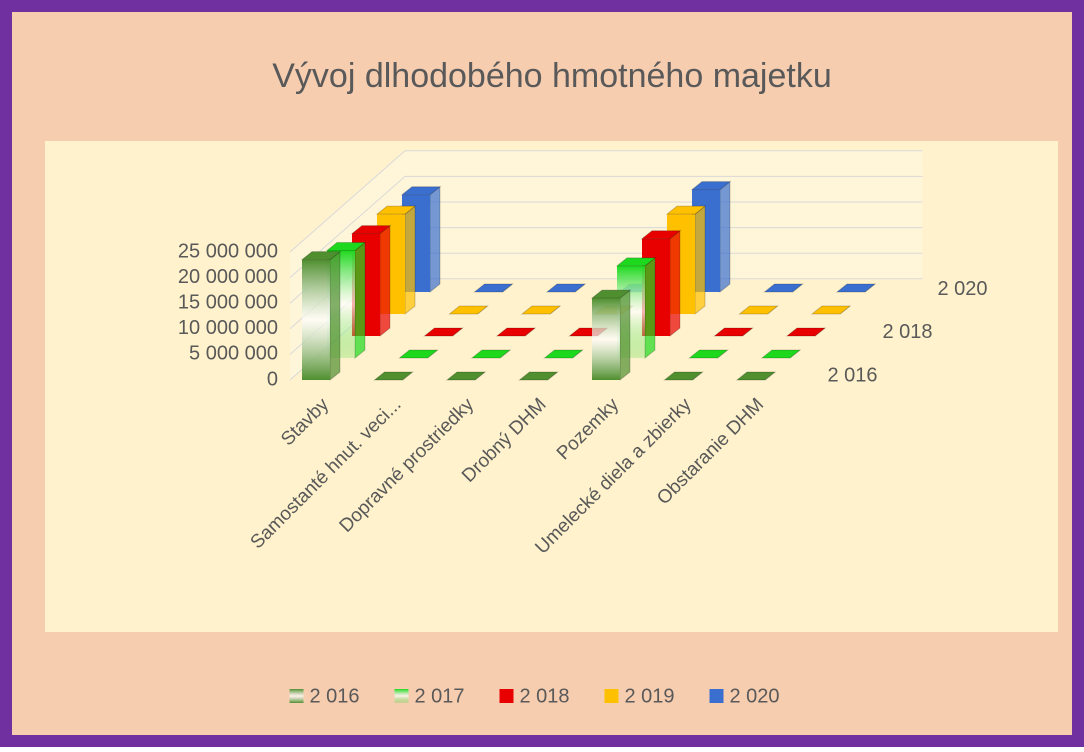 This screenshot has height=752, width=1084. Describe the element at coordinates (650, 696) in the screenshot. I see `legend-label: 2 019` at that location.